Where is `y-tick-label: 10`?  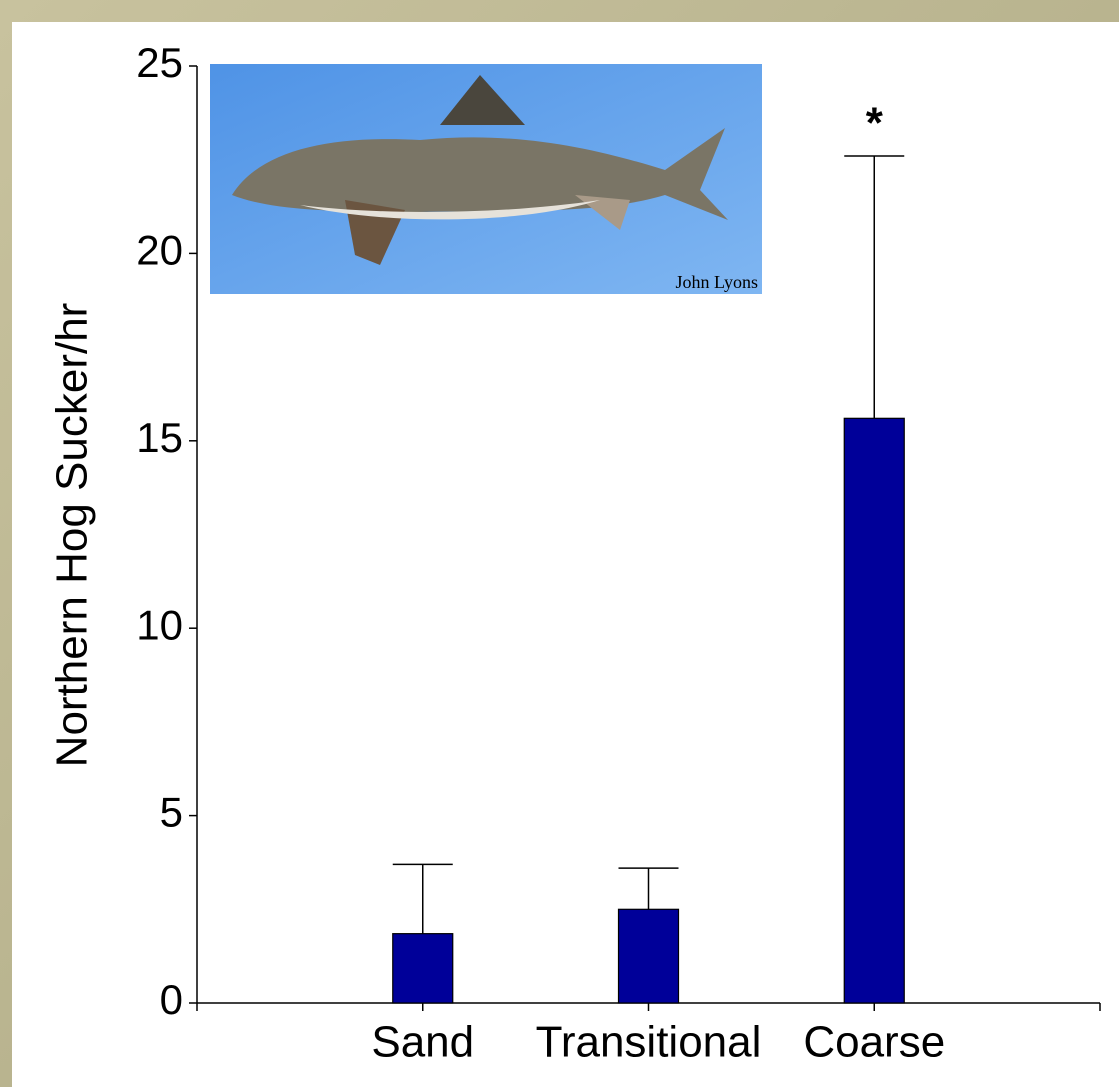 y-tick-label: 10 is located at coordinates (159, 624).